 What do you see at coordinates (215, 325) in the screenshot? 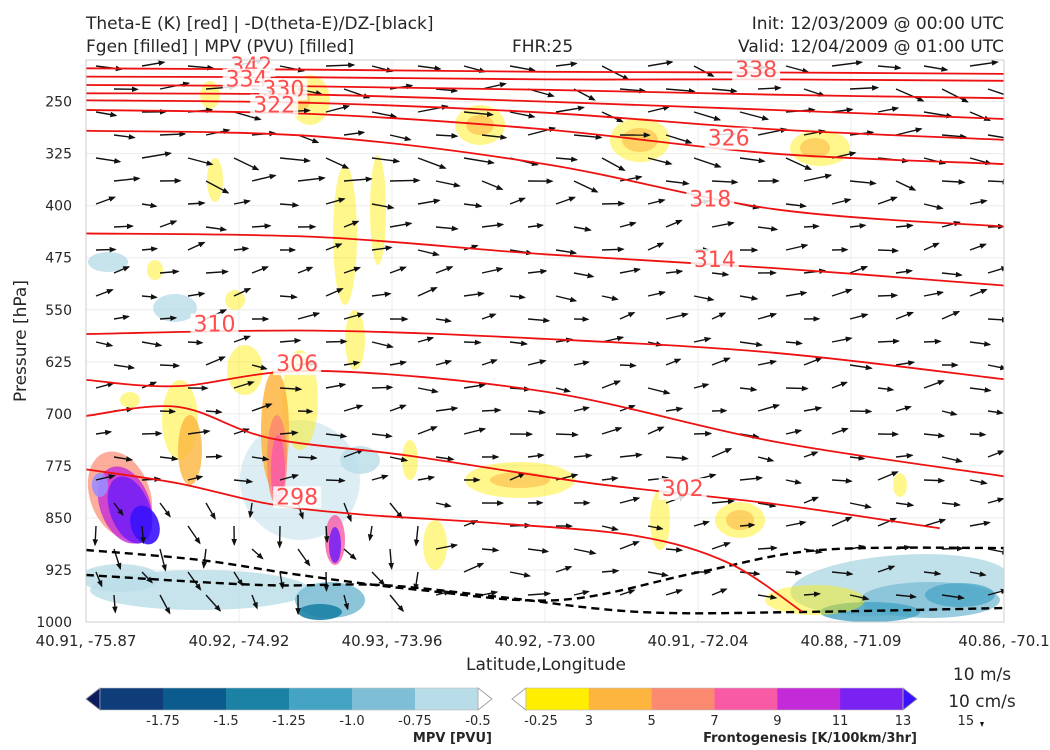
I see `theta-e-label: 310` at bounding box center [215, 325].